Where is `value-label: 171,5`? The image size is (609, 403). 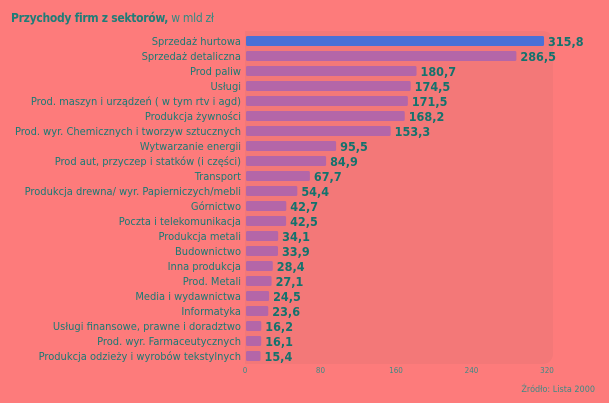
value-label: 171,5 is located at coordinates (430, 101).